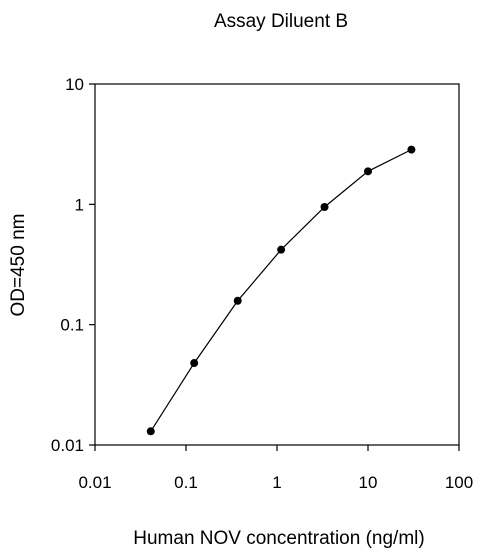 The image size is (500, 558). What do you see at coordinates (74, 84) in the screenshot?
I see `y-tick-label: 10` at bounding box center [74, 84].